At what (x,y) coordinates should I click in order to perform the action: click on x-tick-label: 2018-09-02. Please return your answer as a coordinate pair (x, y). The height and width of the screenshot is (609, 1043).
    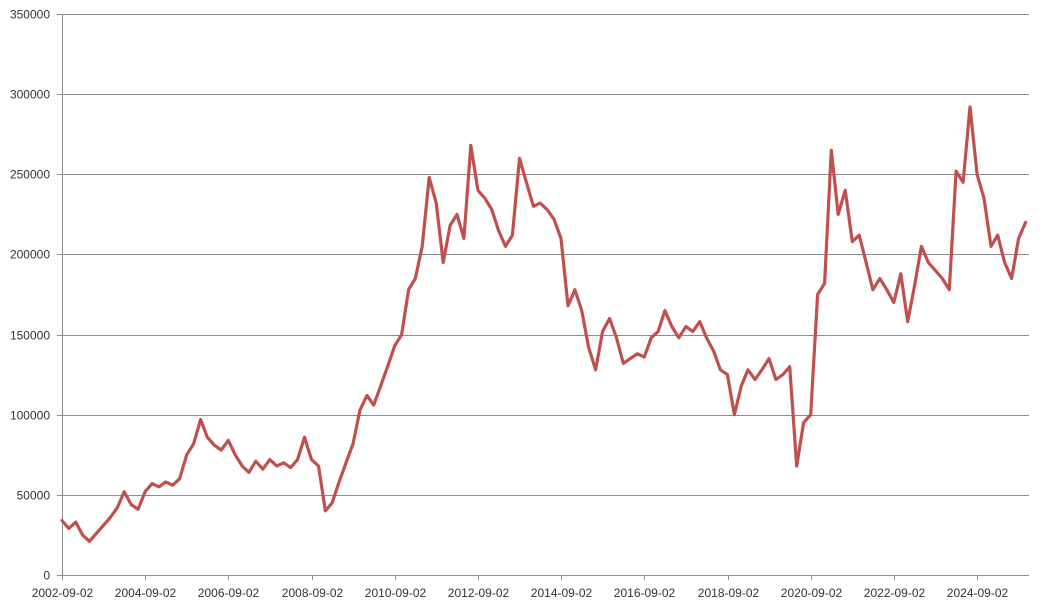
    Looking at the image, I should click on (729, 593).